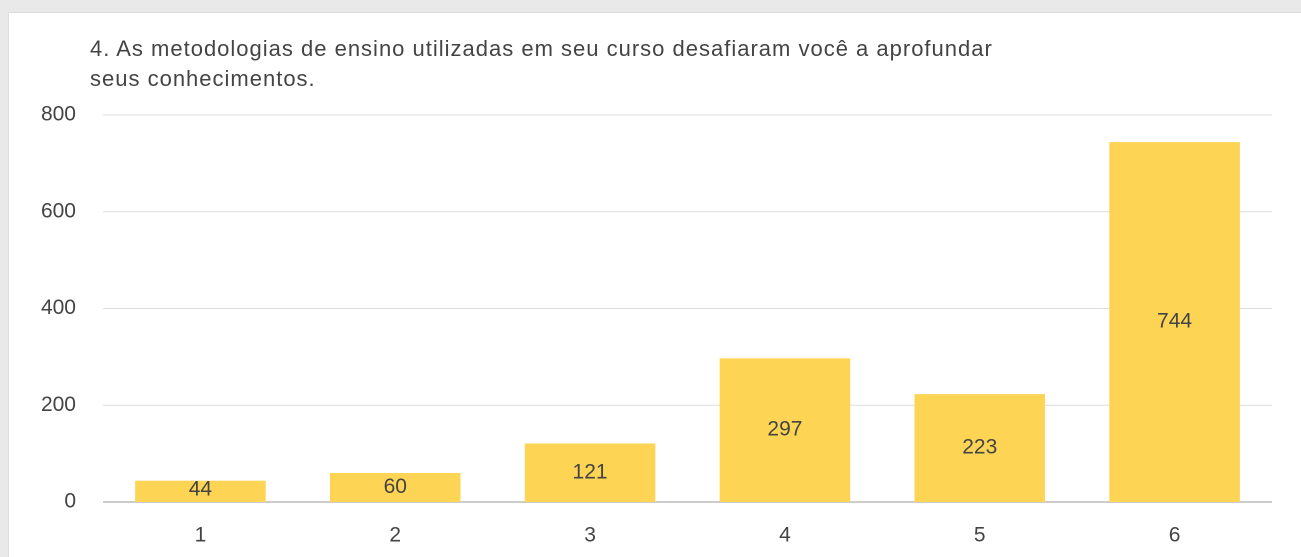  I want to click on x-tick-label: 6, so click(1175, 535).